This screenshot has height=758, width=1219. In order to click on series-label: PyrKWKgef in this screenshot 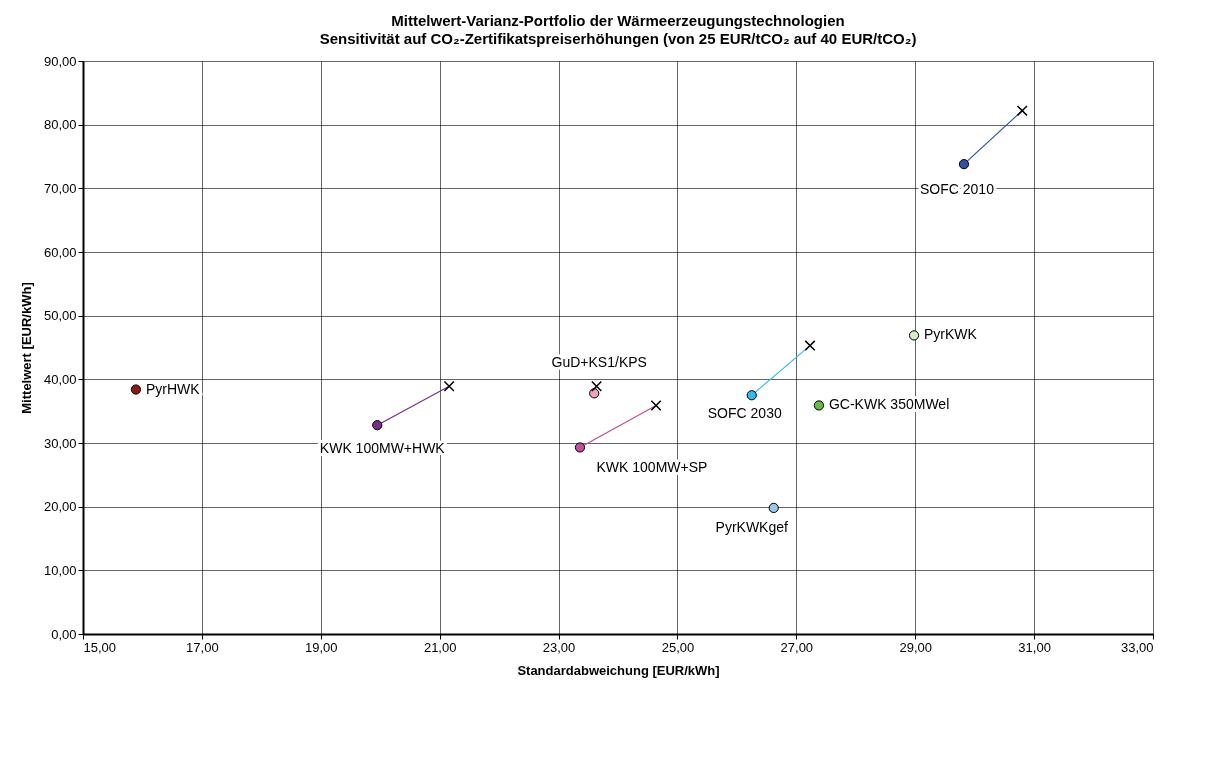, I will do `click(752, 526)`.